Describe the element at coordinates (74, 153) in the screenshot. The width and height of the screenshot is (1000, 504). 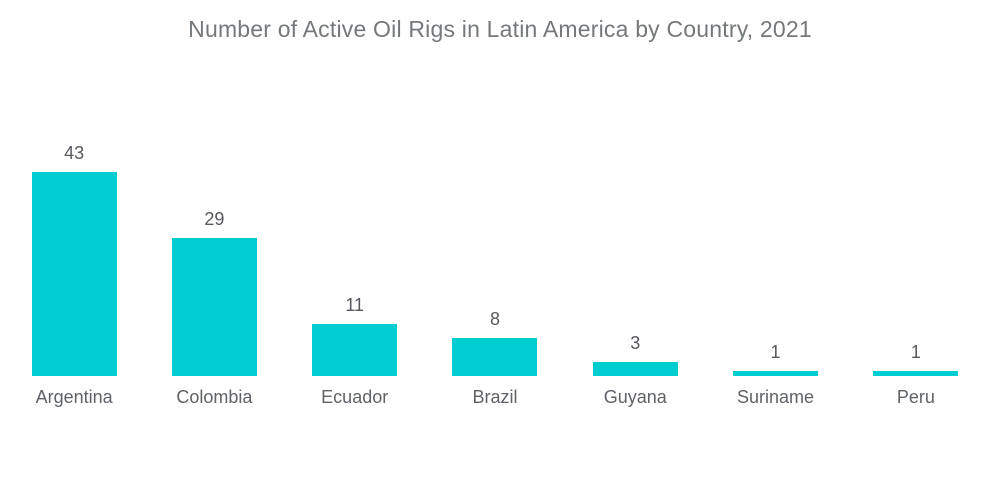
I see `value-label: 43` at that location.